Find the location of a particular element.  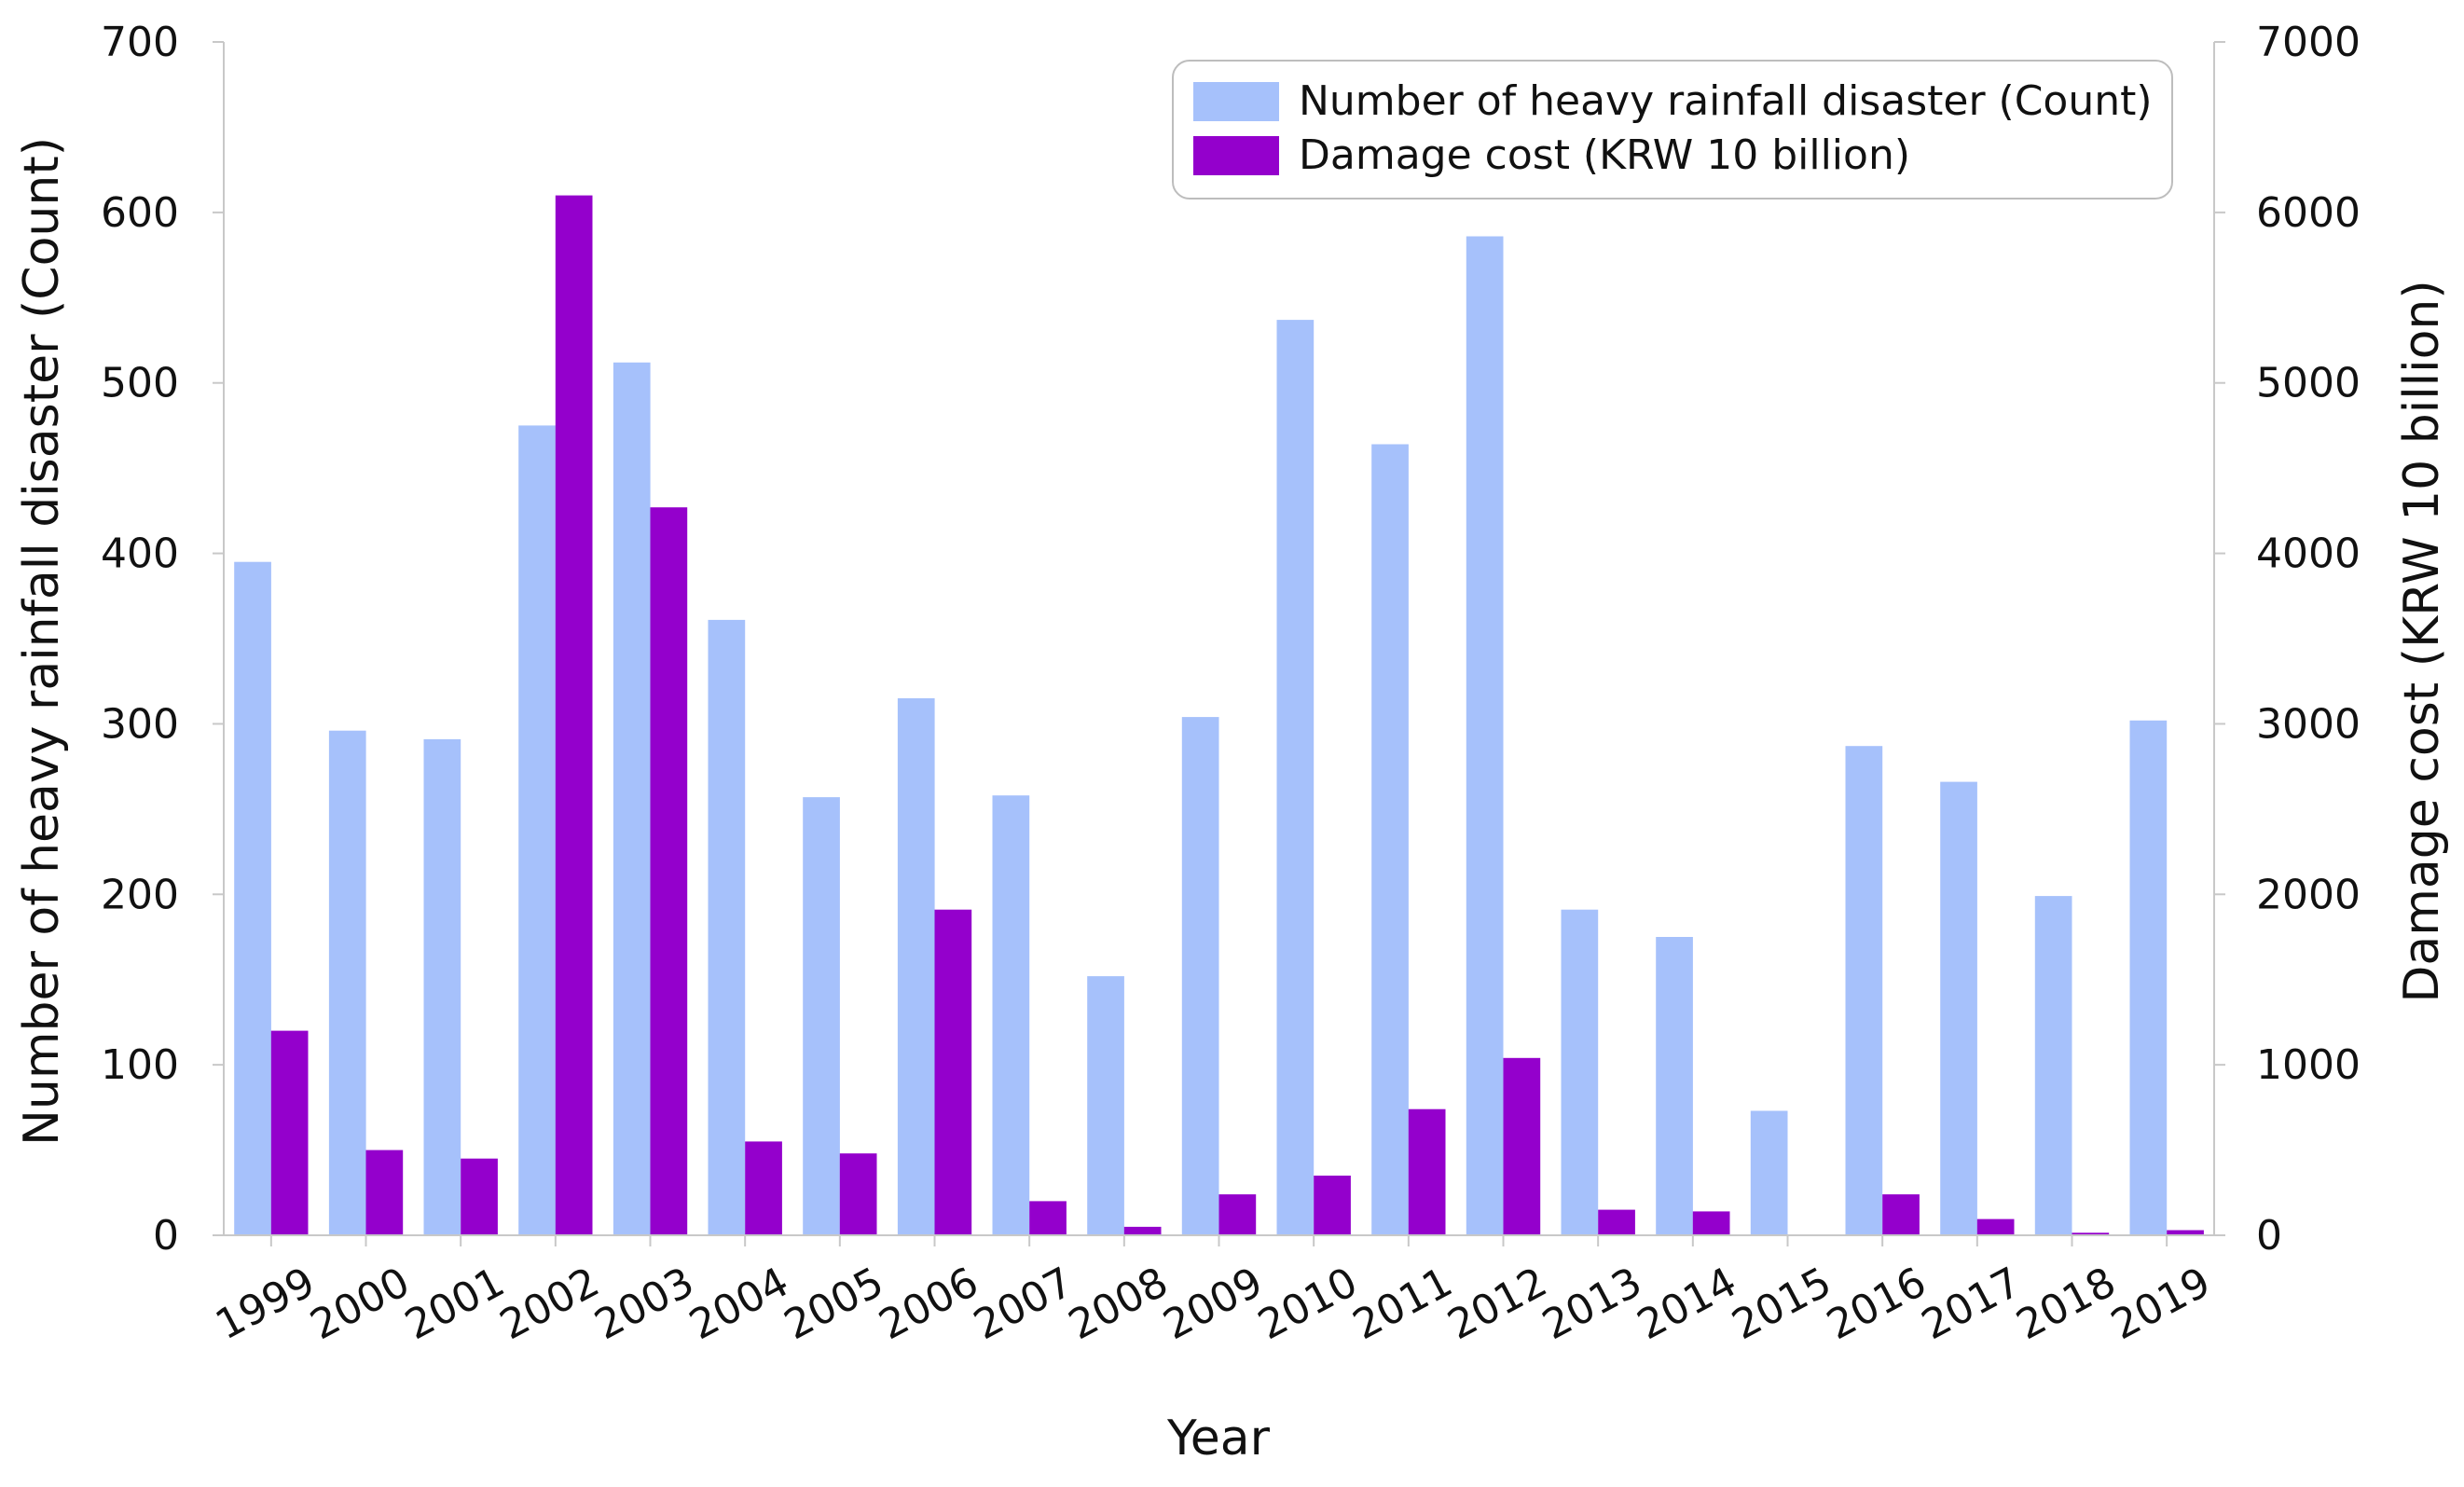

right-tick-label: 0 is located at coordinates (2269, 1236).